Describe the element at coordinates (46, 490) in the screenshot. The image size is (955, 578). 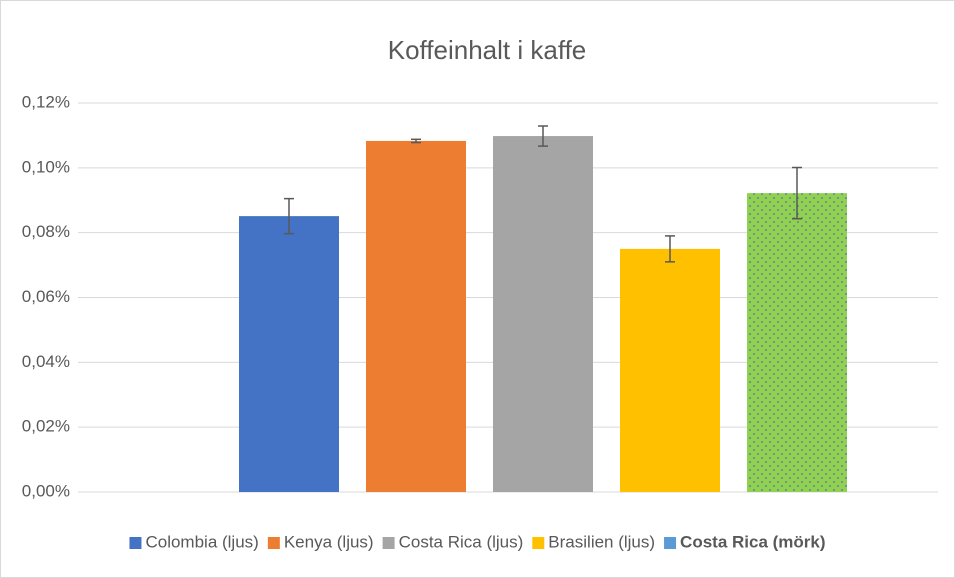
I see `y-tick-label: 0,00%` at that location.